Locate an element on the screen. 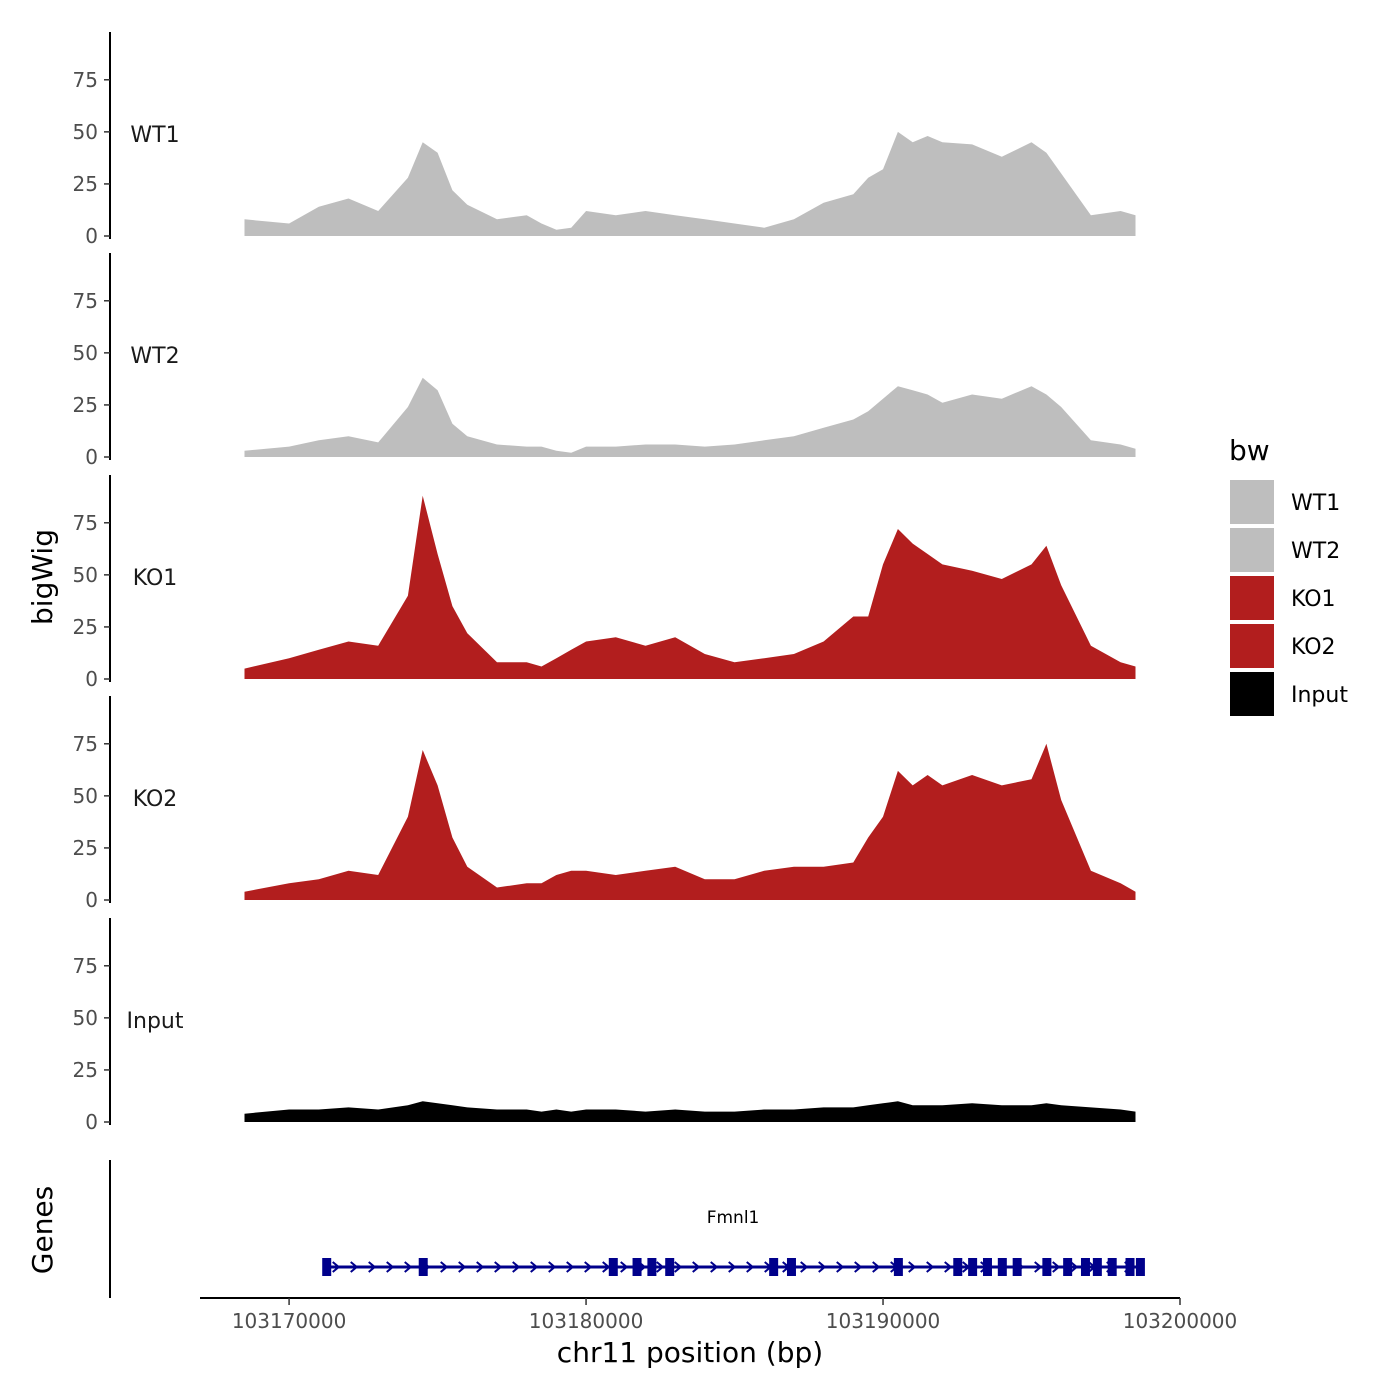 The height and width of the screenshot is (1400, 1400). legend-label-ko2: KO2 is located at coordinates (1313, 647).